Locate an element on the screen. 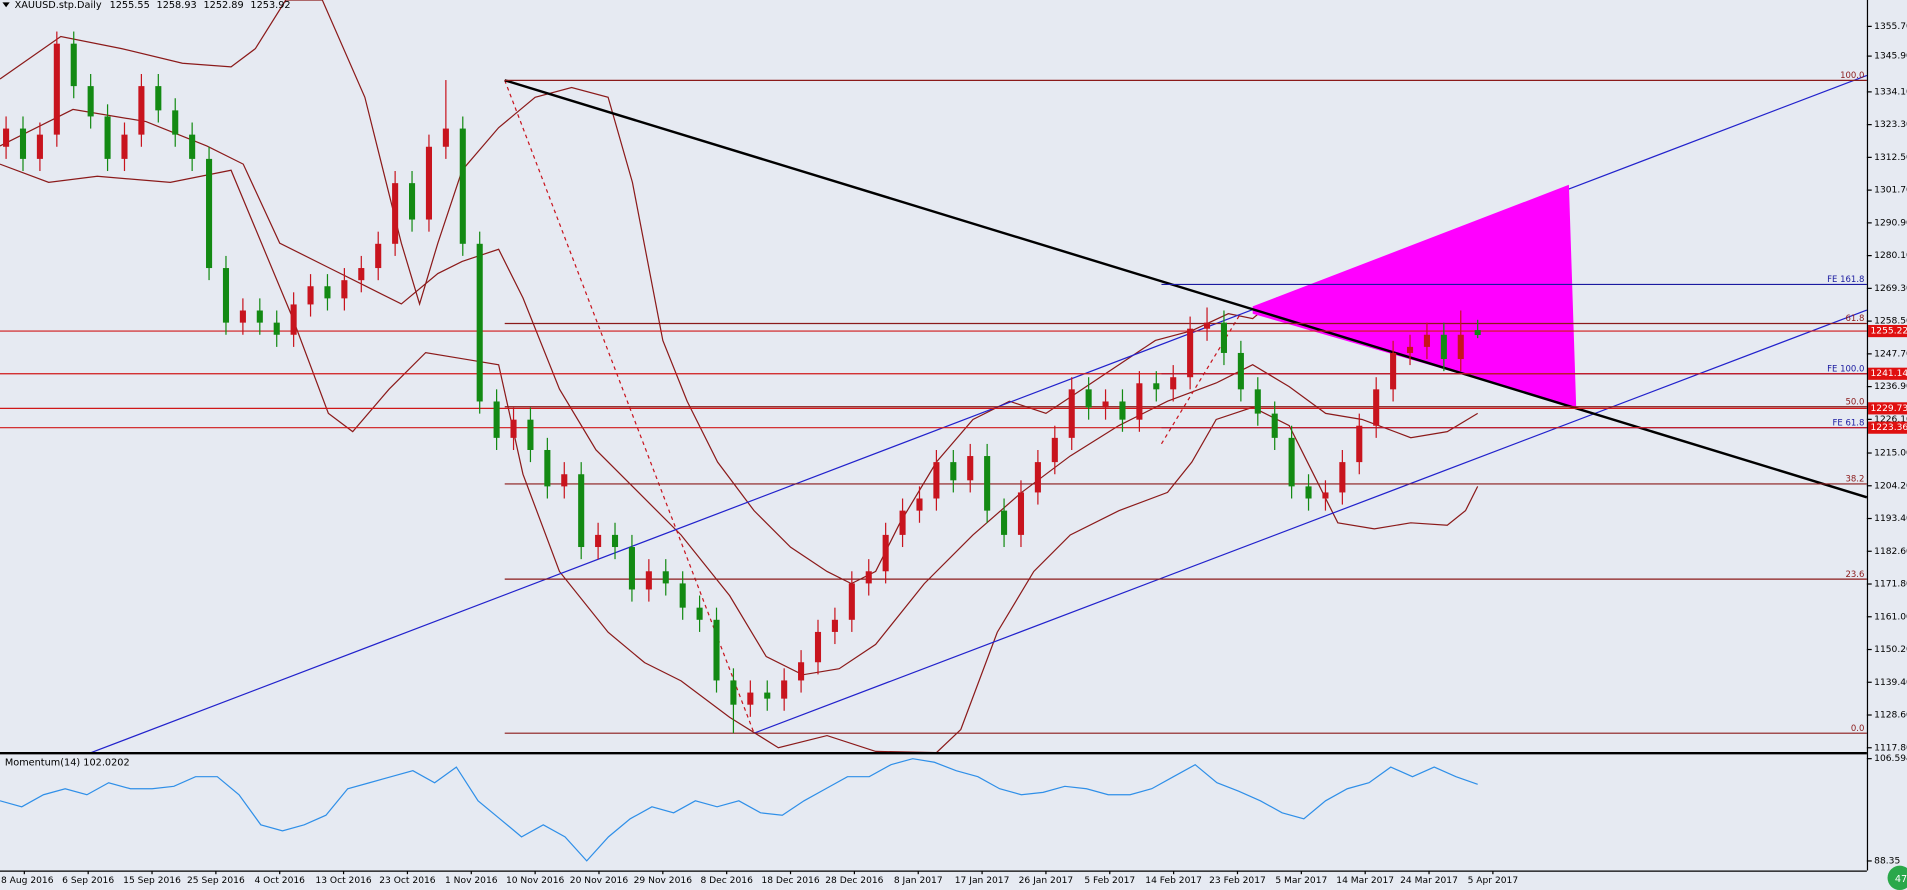 The height and width of the screenshot is (890, 1907). x-tick-label: 28 Dec 2016 is located at coordinates (854, 881).